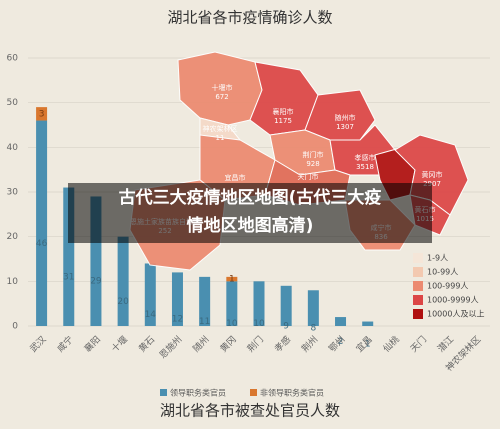  What do you see at coordinates (345, 117) in the screenshot?
I see `region-name: 随州市` at bounding box center [345, 117].